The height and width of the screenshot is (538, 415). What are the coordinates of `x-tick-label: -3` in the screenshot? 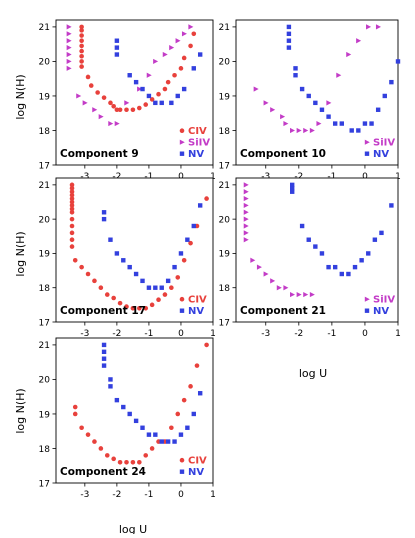 It's located at (265, 334).